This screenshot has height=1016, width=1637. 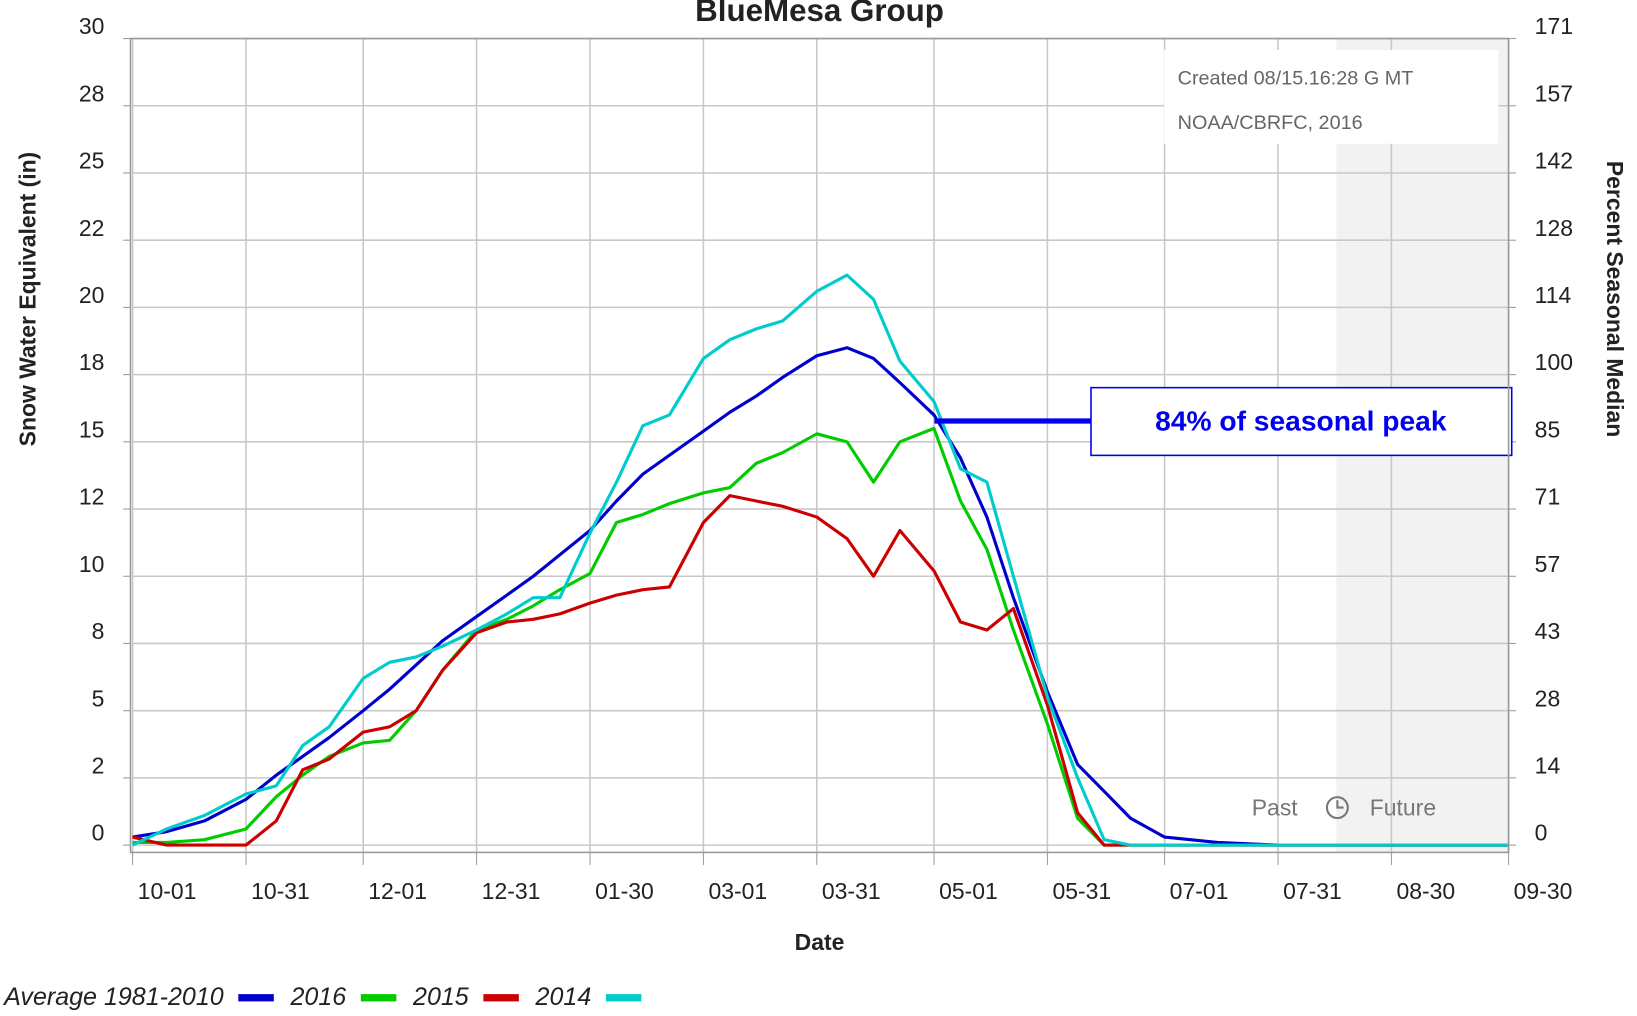 I want to click on legend: Average 1981-2010 2016 2015 2014, so click(x=322, y=997).